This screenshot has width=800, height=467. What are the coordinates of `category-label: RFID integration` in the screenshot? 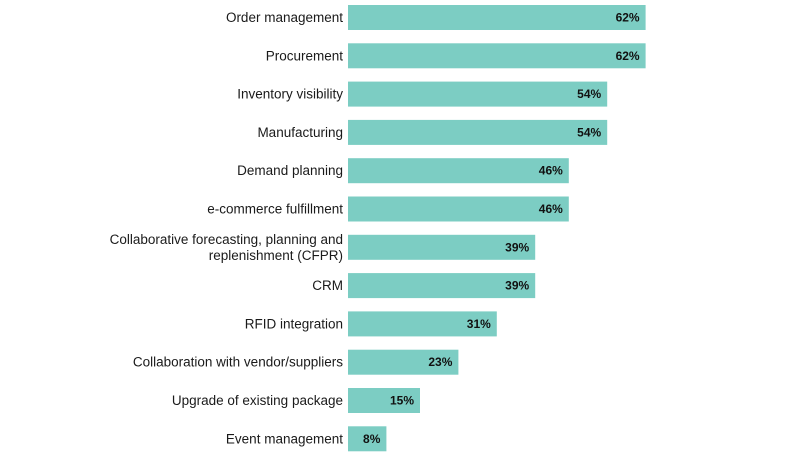 It's located at (294, 323).